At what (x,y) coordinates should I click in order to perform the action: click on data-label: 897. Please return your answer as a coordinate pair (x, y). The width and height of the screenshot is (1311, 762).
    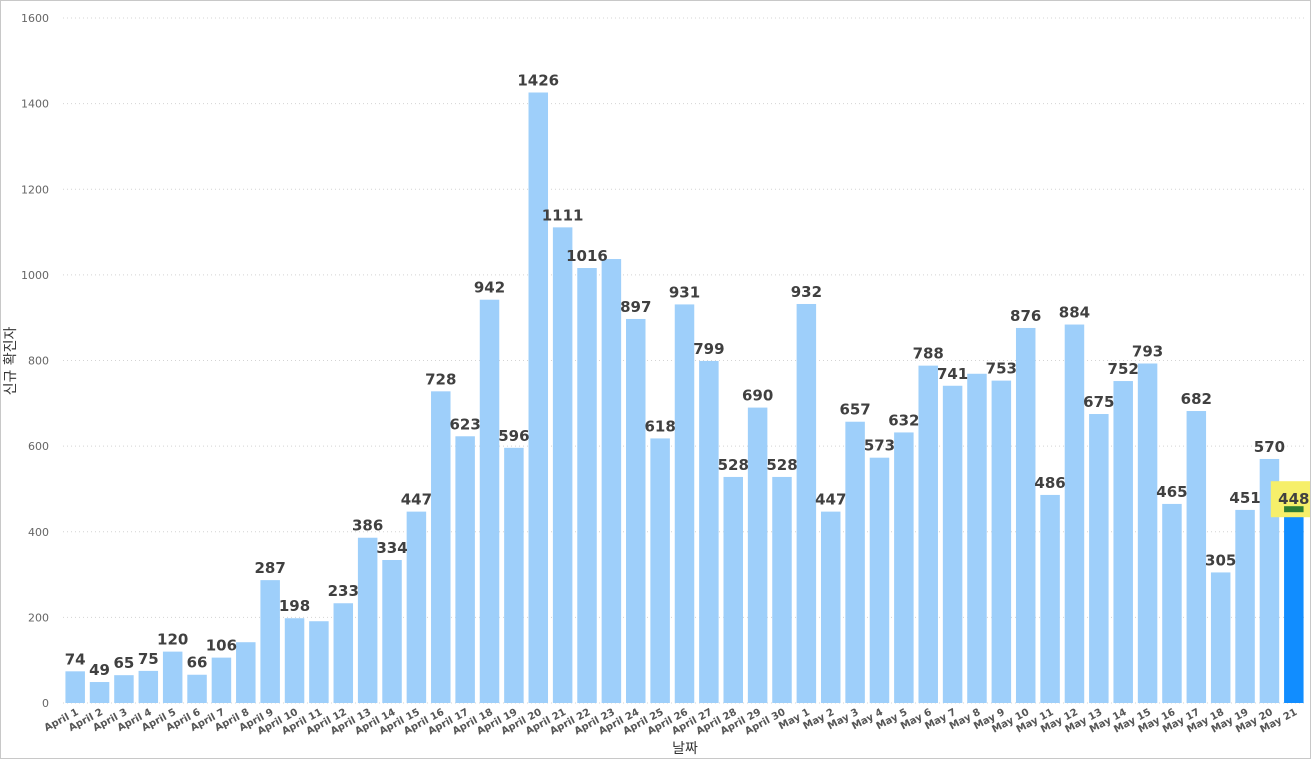
    Looking at the image, I should click on (635, 307).